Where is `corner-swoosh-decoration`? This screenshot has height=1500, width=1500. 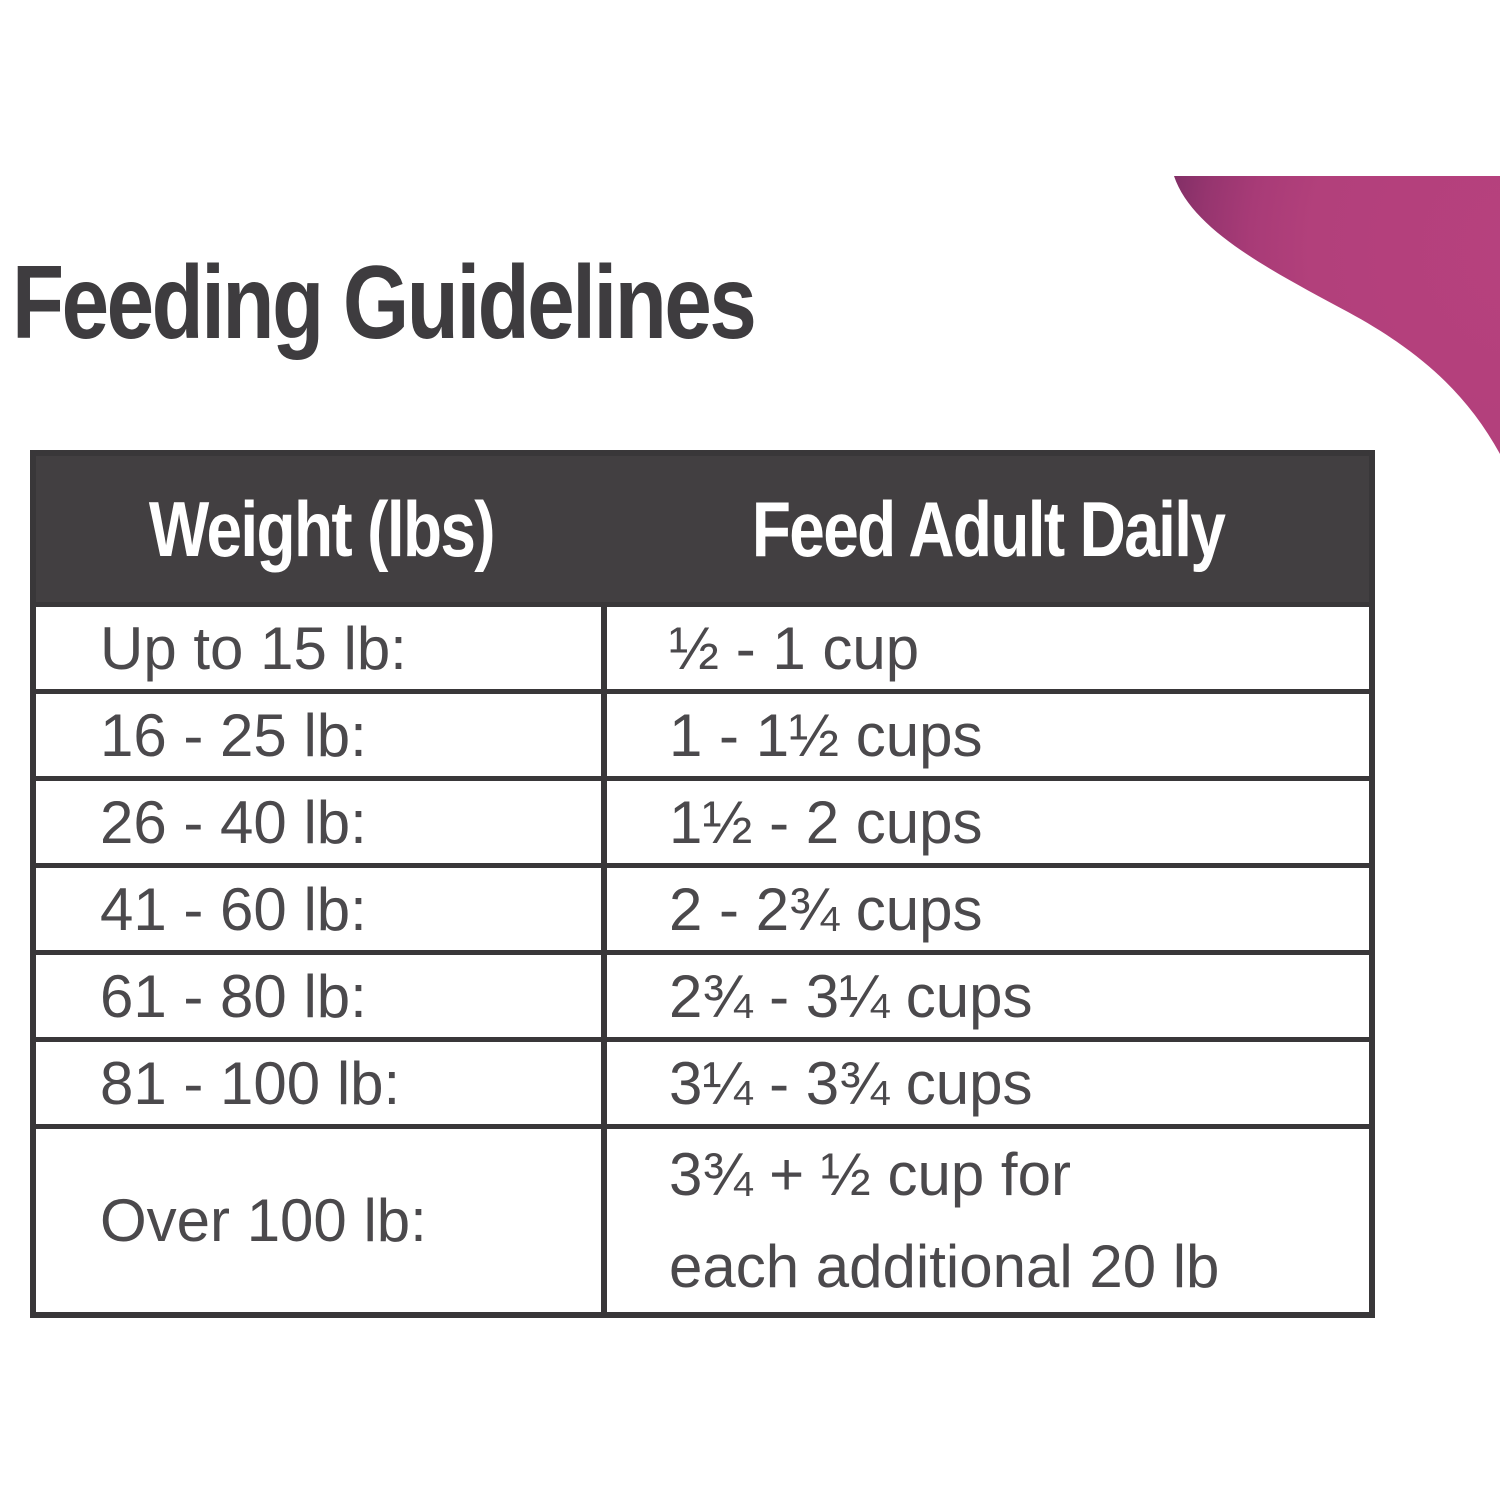
corner-swoosh-decoration is located at coordinates (1337, 315).